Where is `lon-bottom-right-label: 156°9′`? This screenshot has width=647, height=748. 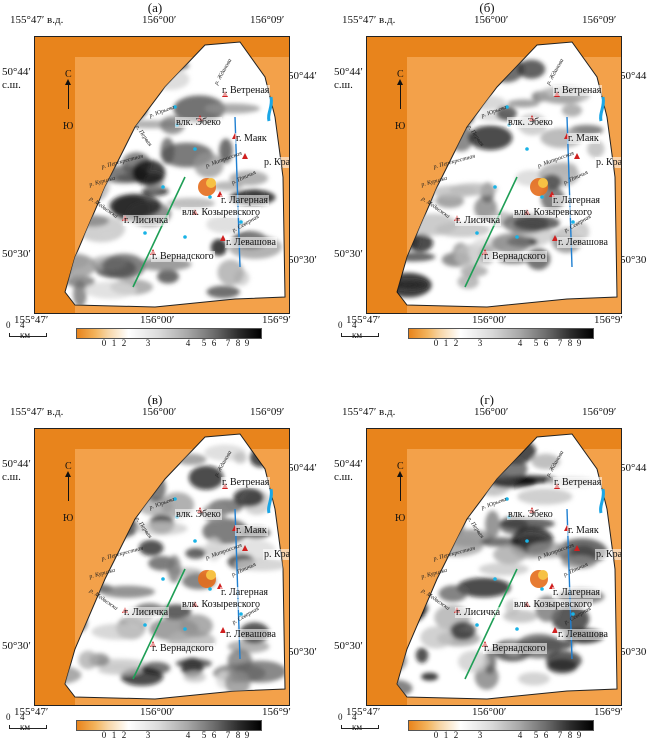 lon-bottom-right-label: 156°9′ is located at coordinates (276, 320).